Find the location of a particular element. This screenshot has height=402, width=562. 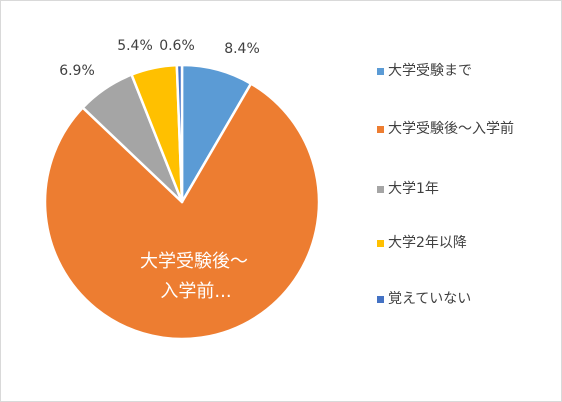

legend-label-4: 覚えていない is located at coordinates (430, 299).